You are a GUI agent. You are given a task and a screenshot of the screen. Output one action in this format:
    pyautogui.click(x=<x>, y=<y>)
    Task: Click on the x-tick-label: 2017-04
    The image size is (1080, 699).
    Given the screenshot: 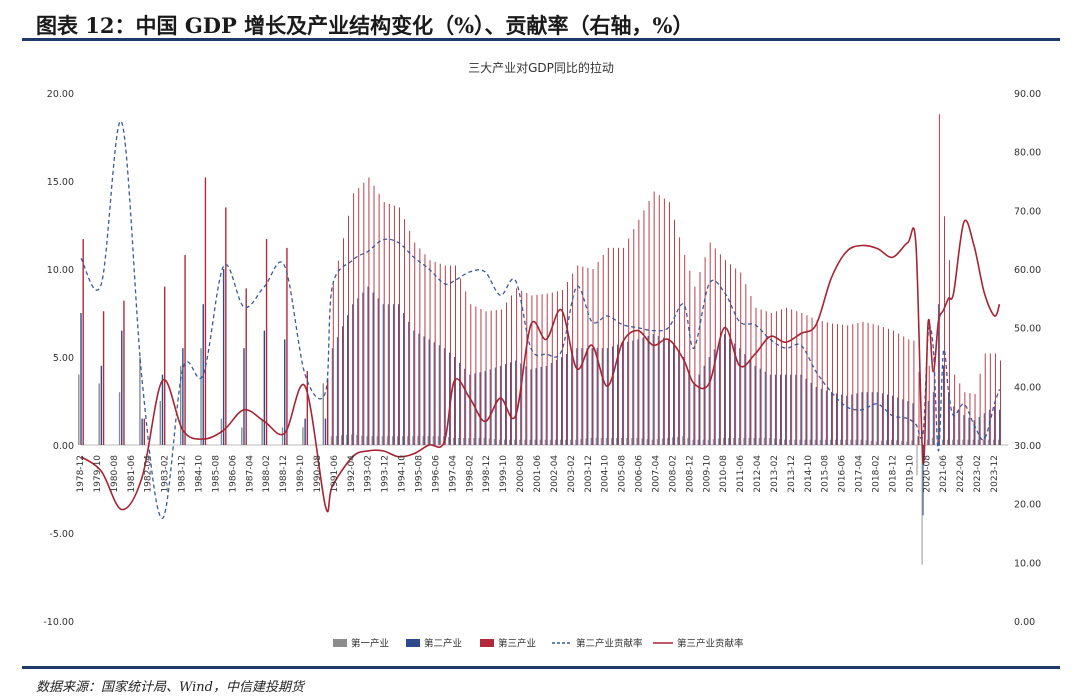 What is the action you would take?
    pyautogui.click(x=860, y=474)
    